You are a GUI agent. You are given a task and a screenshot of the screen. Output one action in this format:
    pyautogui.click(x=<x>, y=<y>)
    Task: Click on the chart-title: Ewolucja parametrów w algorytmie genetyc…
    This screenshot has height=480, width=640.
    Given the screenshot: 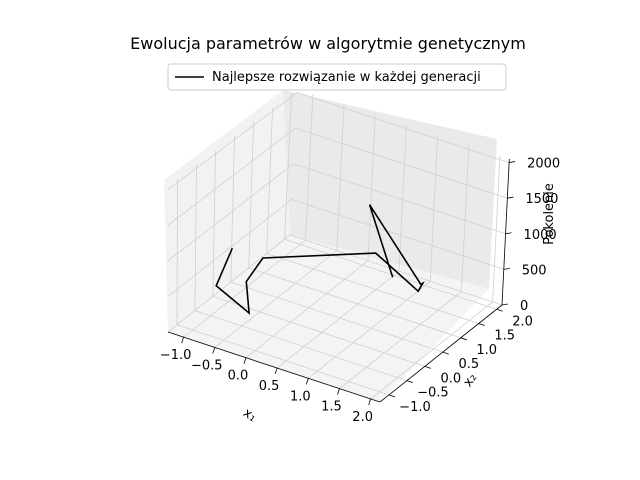 What is the action you would take?
    pyautogui.click(x=328, y=43)
    